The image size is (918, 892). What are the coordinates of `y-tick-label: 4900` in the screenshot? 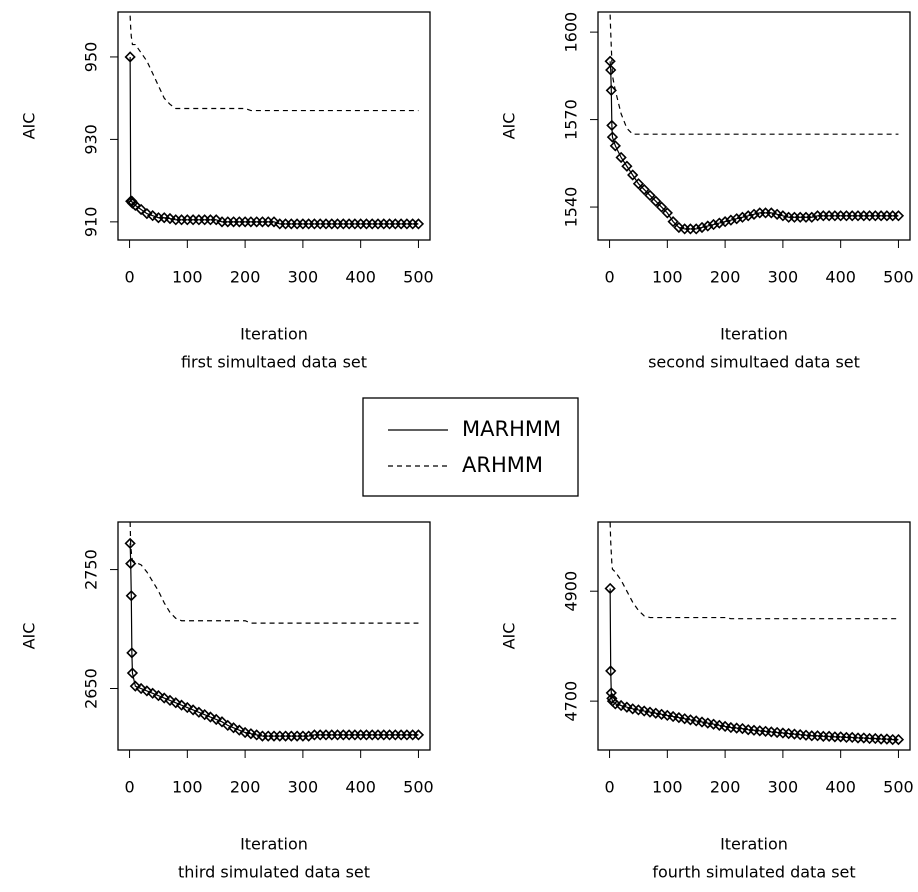 It's located at (571, 591).